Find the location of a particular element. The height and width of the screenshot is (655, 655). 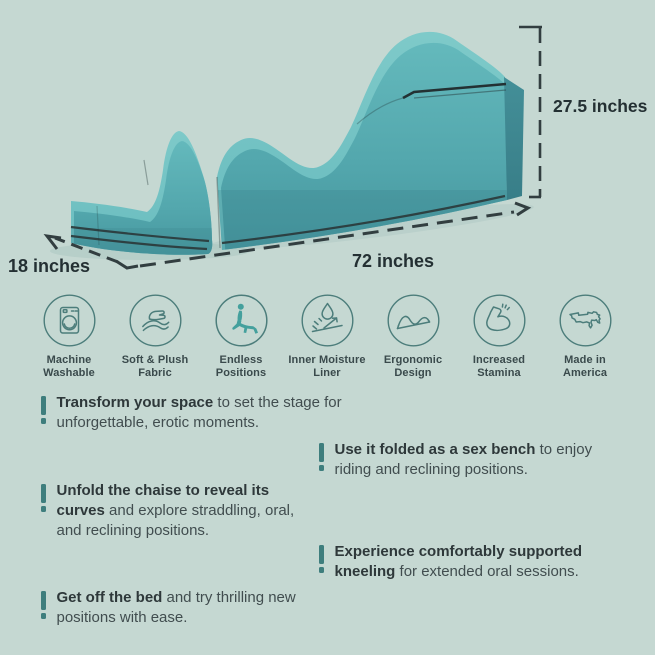

washing-machine-icon is located at coordinates (69, 320).